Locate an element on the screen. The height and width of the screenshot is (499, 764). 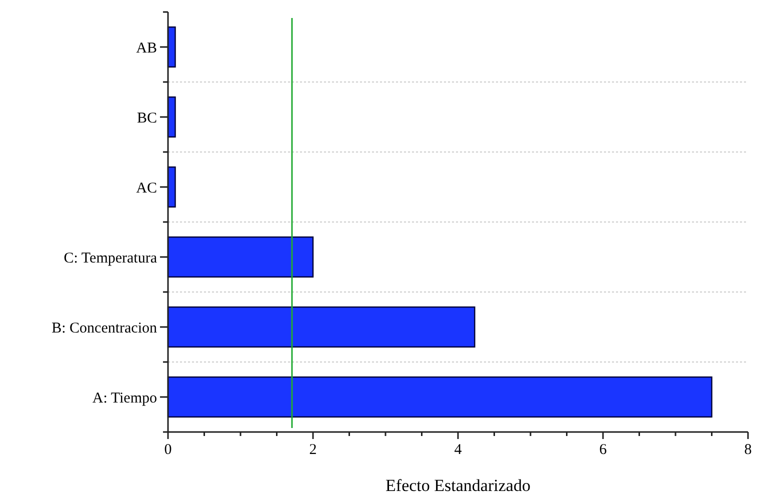
x-tick-label: 6 is located at coordinates (603, 450).